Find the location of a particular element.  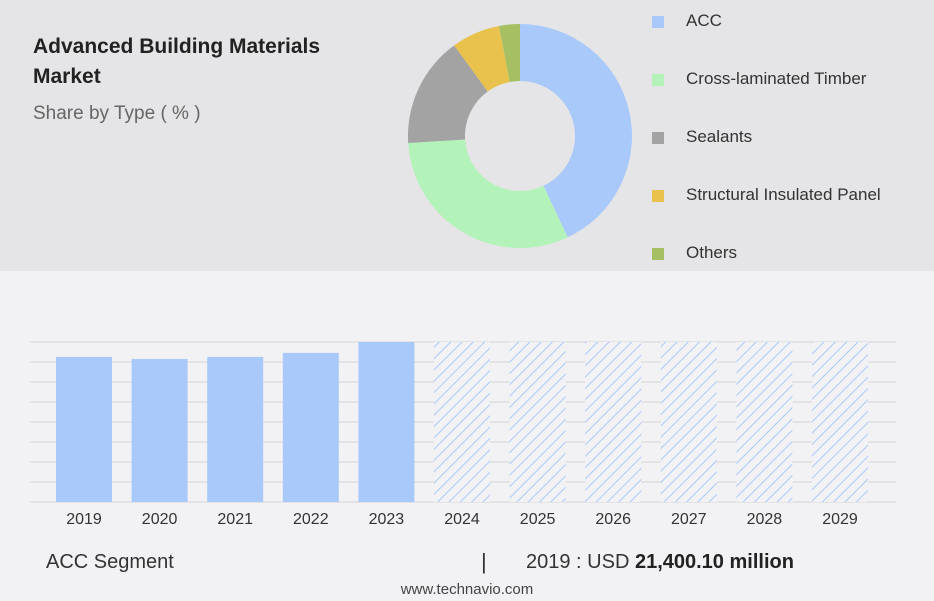

x-tick-label: 2019 is located at coordinates (84, 519).